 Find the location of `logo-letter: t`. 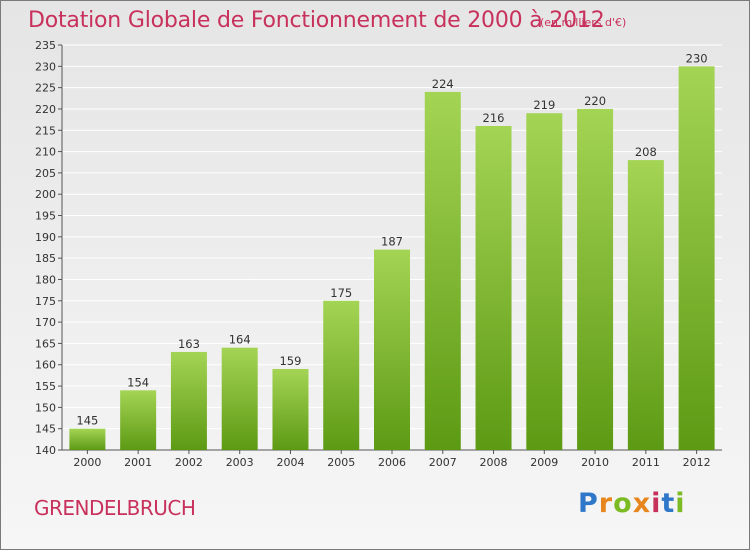

logo-letter: t is located at coordinates (668, 503).